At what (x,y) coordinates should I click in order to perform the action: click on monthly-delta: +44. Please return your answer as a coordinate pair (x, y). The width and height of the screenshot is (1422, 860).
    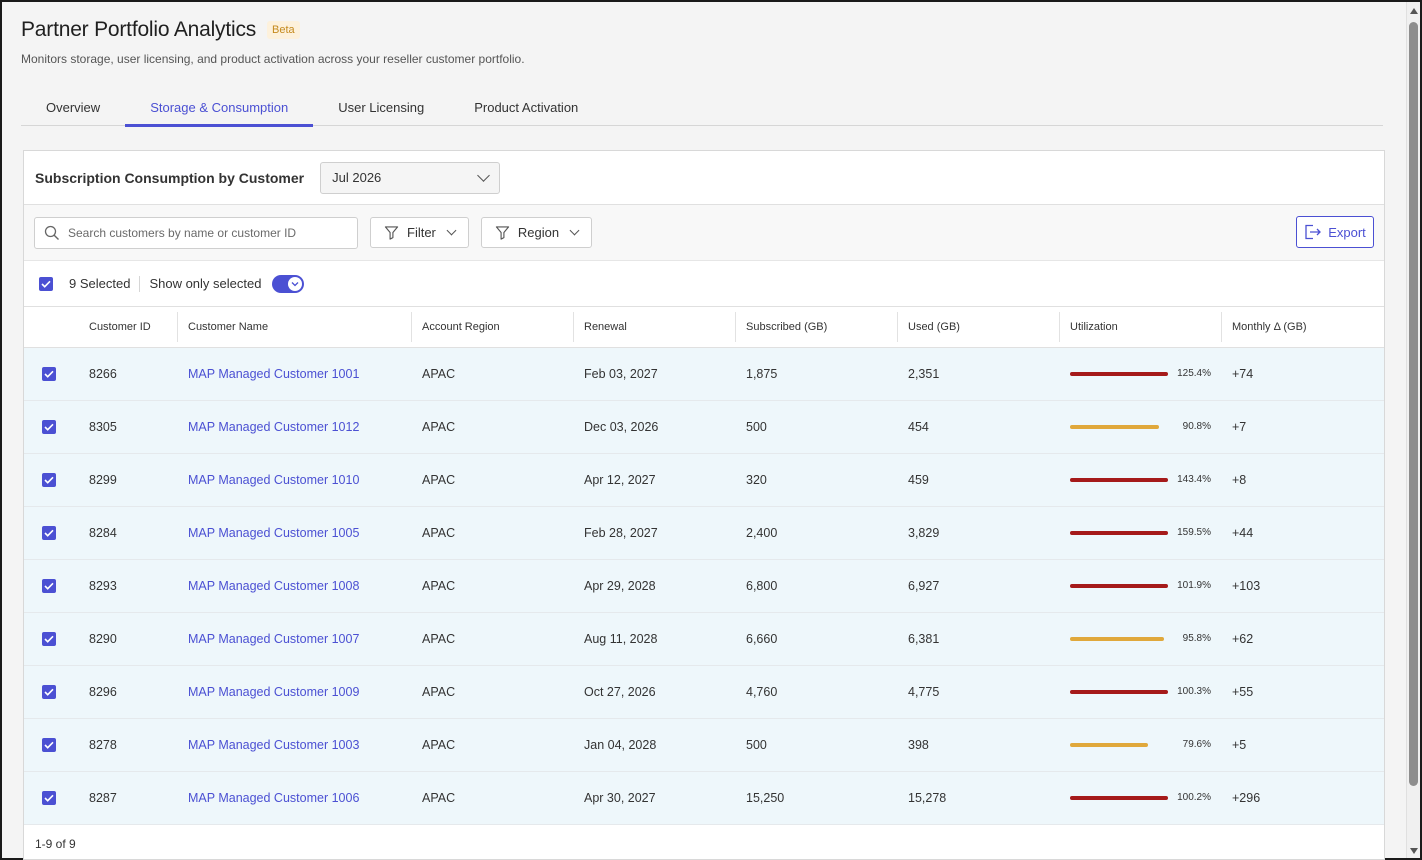
    Looking at the image, I should click on (1302, 533).